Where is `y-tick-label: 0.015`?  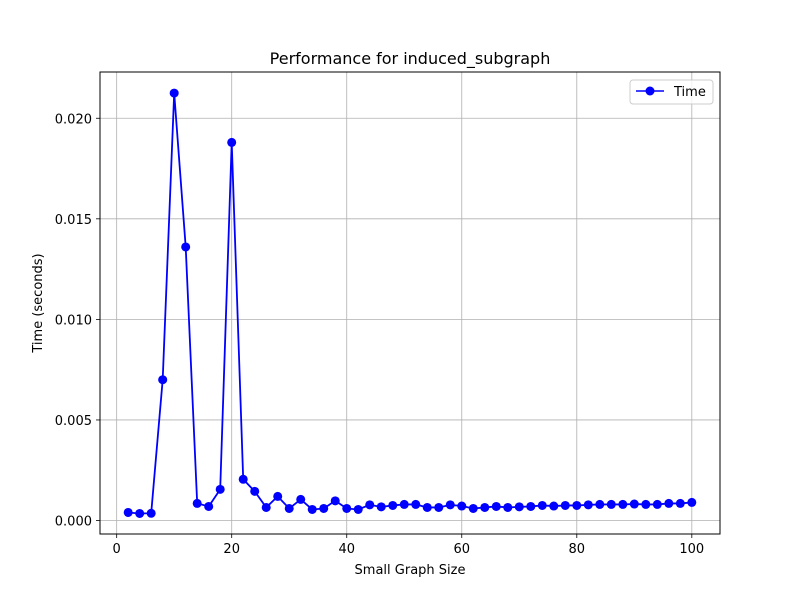 y-tick-label: 0.015 is located at coordinates (73, 220).